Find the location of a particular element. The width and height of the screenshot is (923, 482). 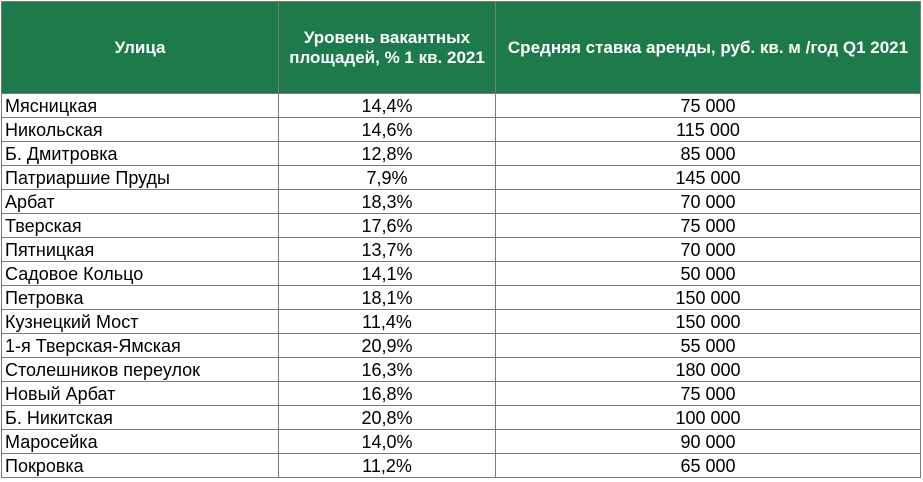

street-cell: Пятницкая is located at coordinates (140, 249).